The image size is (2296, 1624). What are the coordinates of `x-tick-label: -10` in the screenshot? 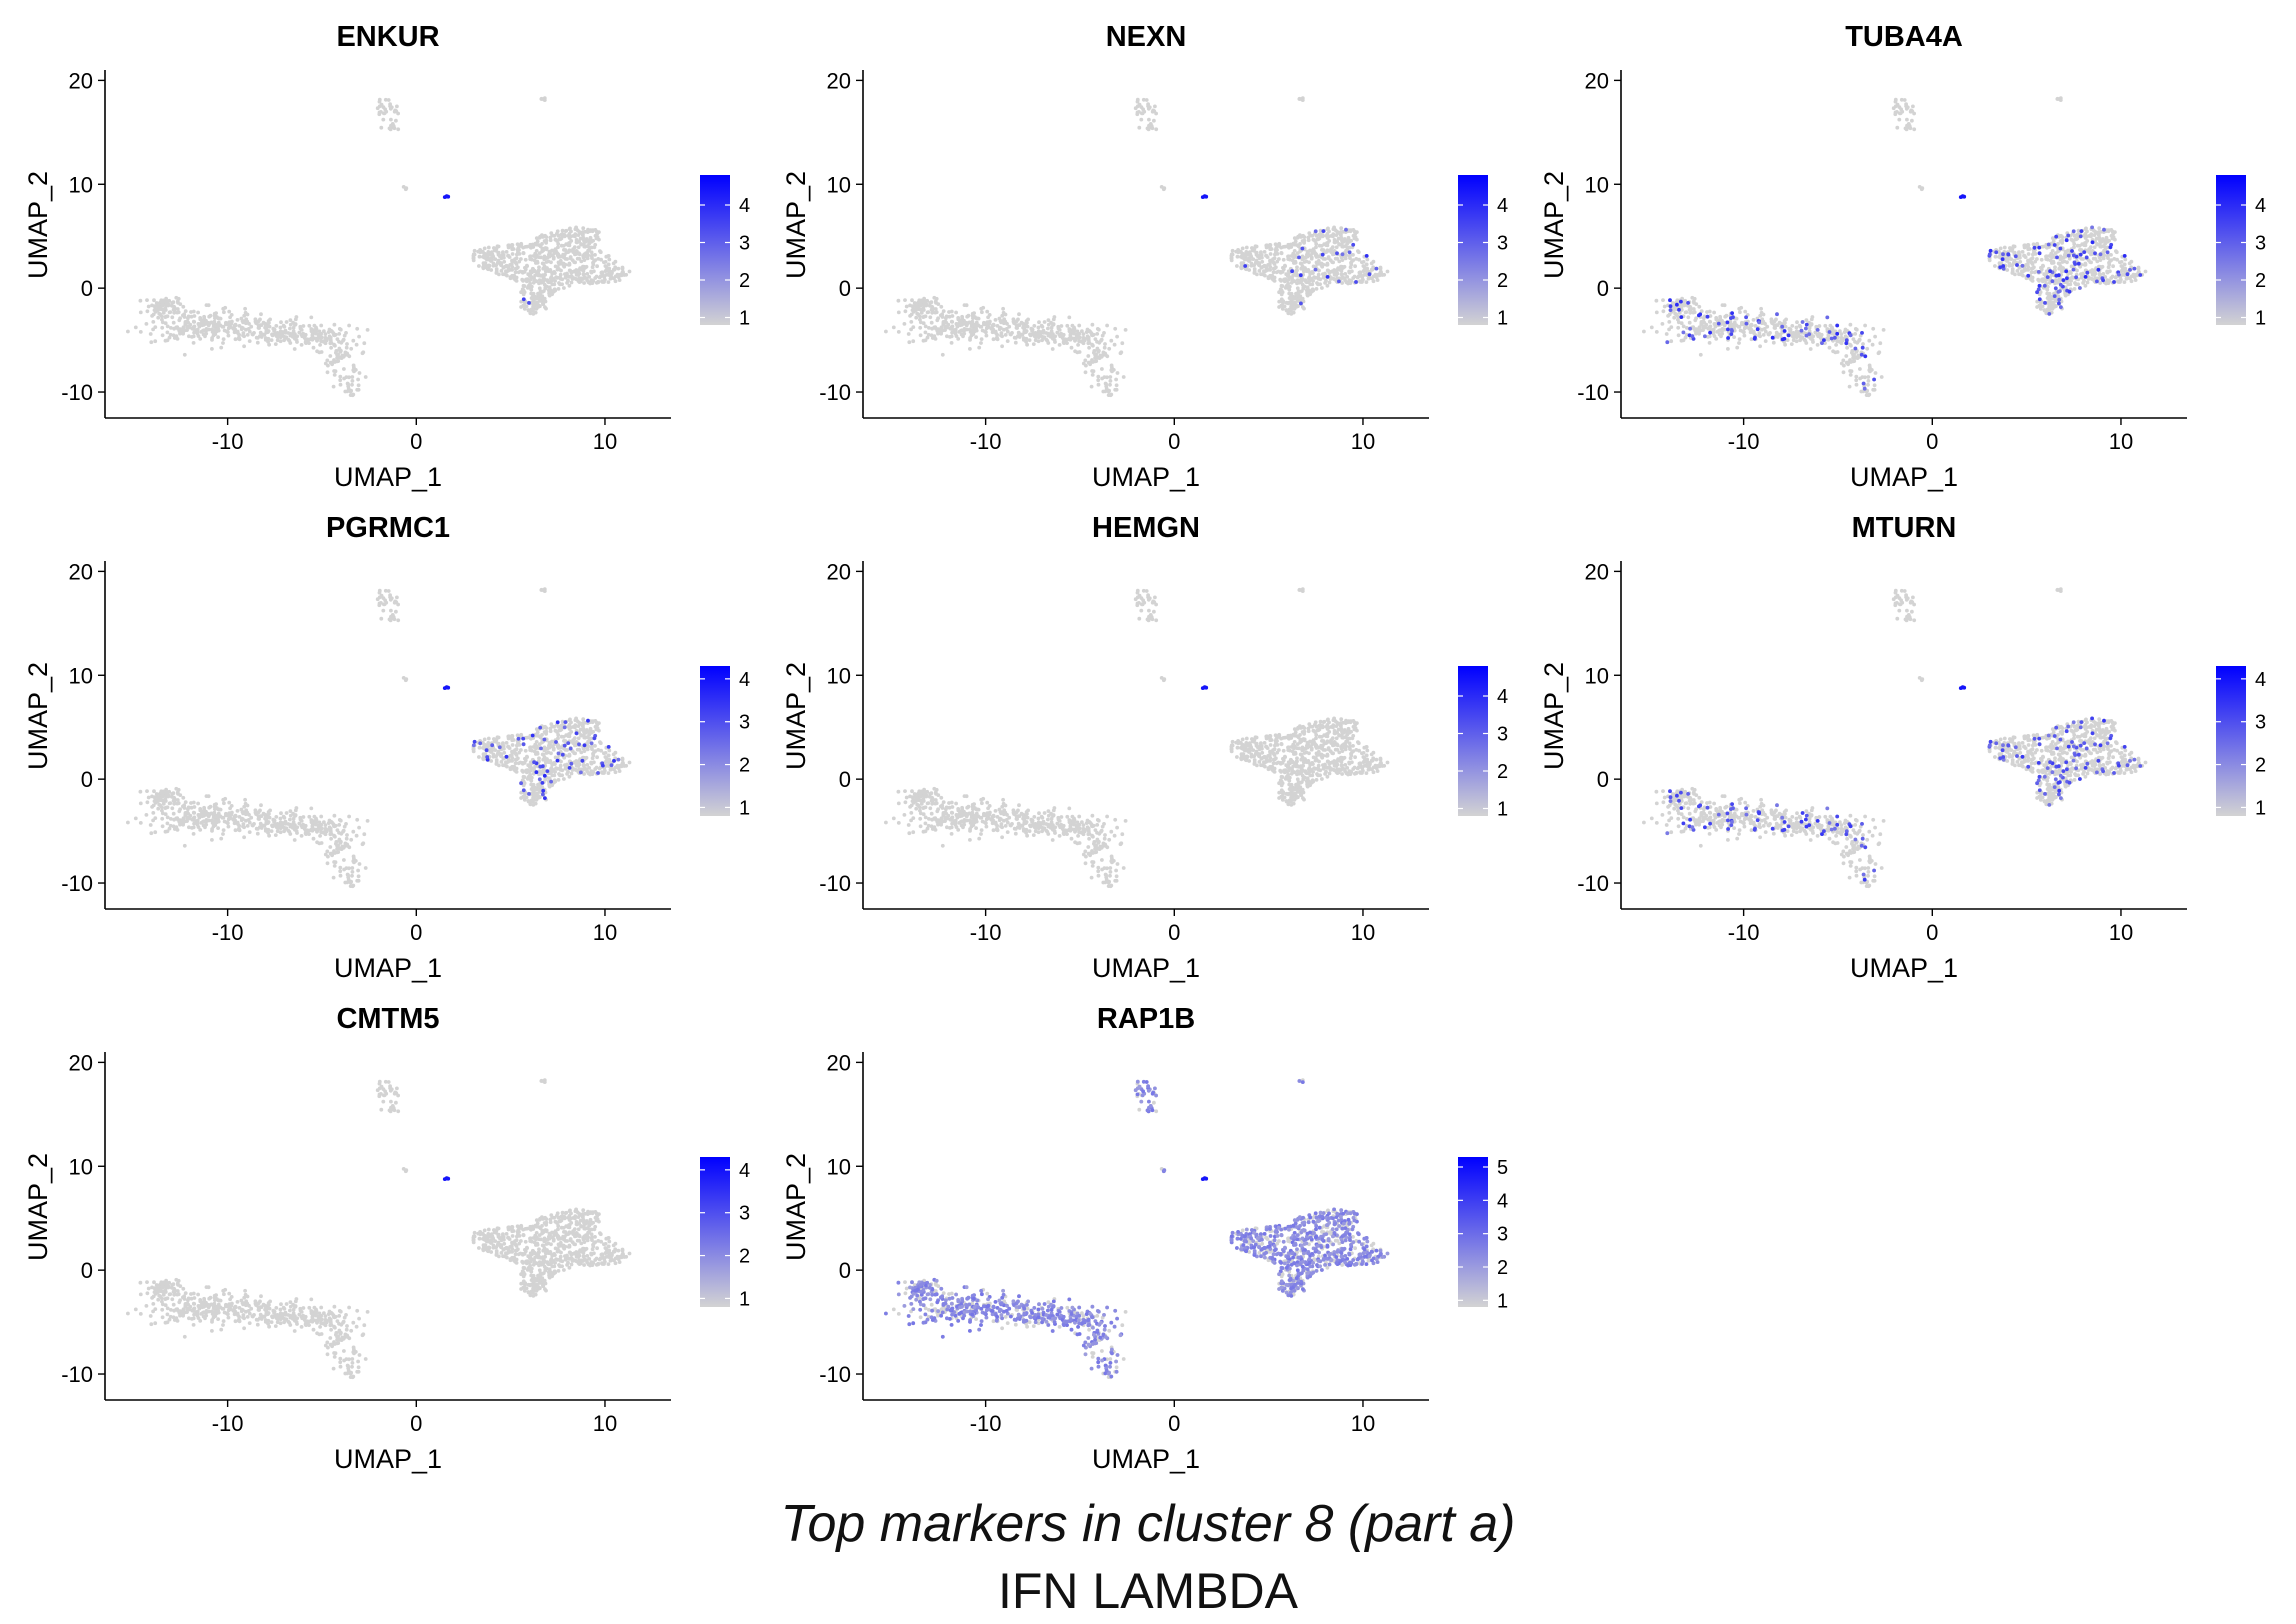 It's located at (228, 441).